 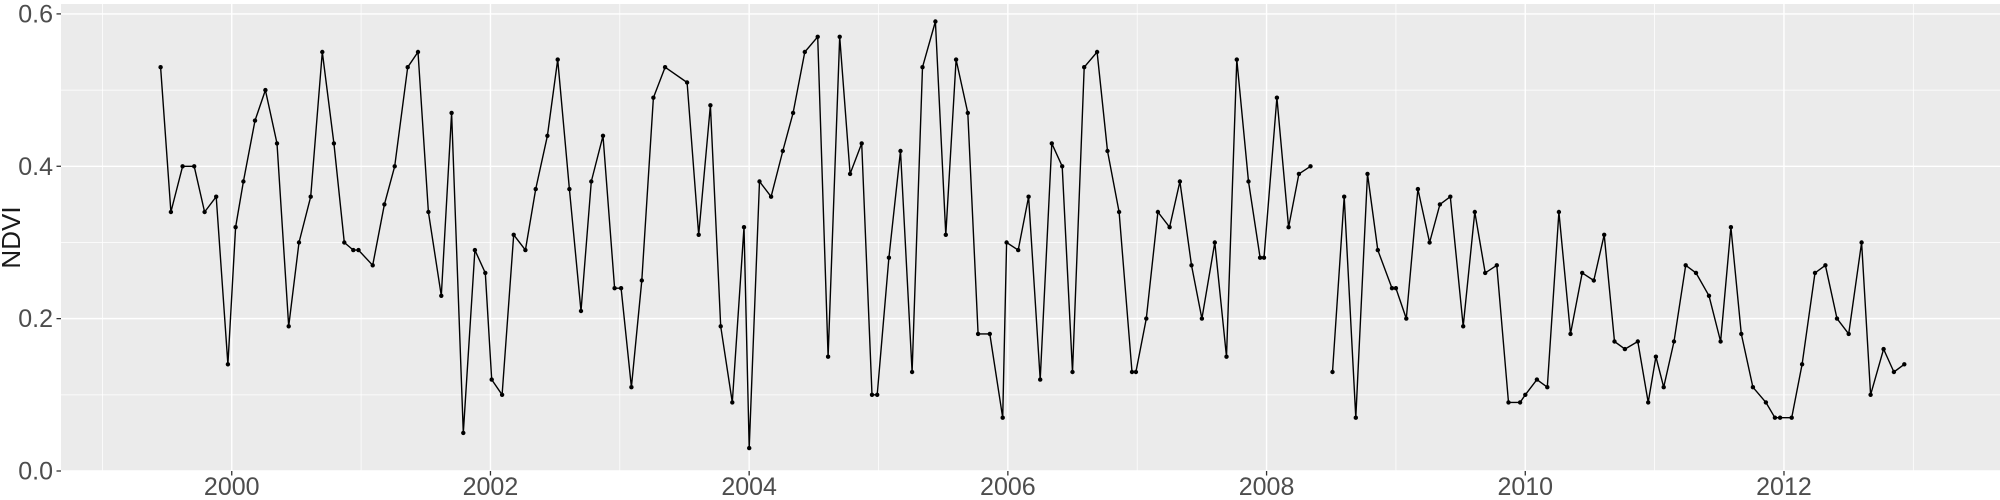 I want to click on y-axis-title: NDVI, so click(x=13, y=237).